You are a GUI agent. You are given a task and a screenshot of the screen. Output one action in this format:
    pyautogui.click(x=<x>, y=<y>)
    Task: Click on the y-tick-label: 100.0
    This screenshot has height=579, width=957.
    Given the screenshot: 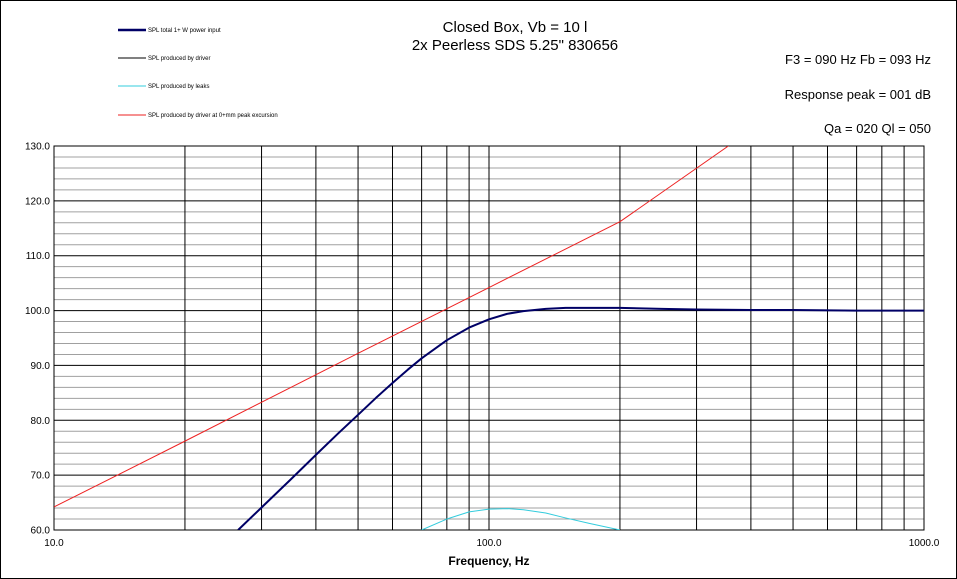 What is the action you would take?
    pyautogui.click(x=37, y=311)
    